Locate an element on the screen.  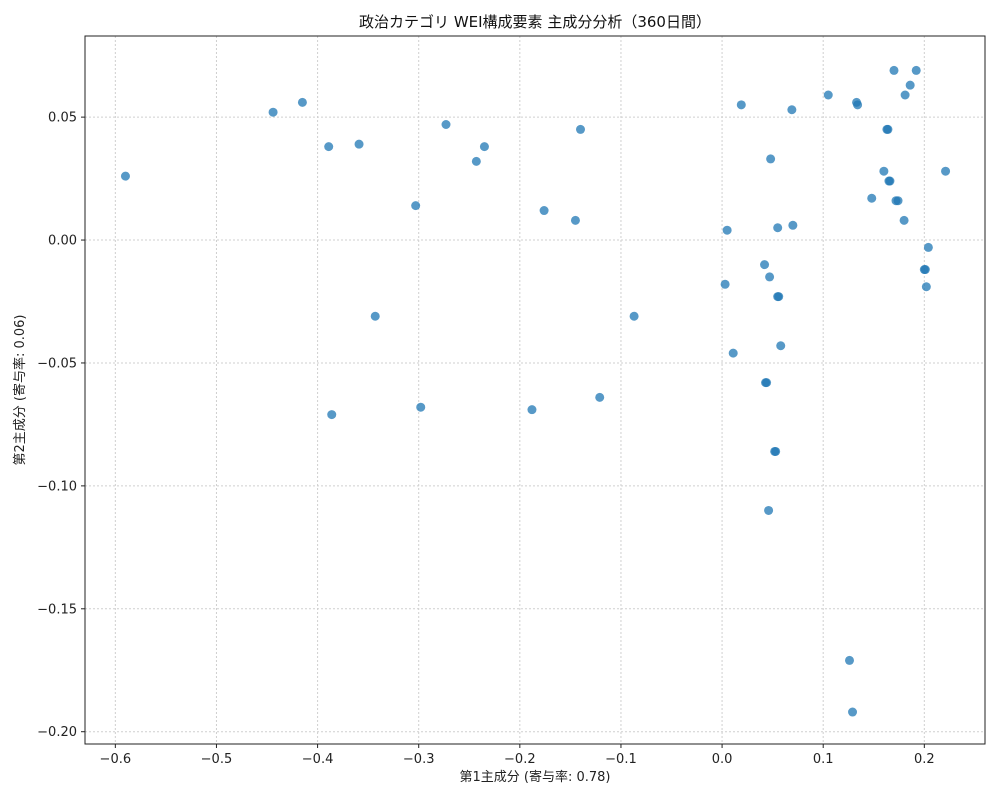
x-tick-label: −0.3 is located at coordinates (419, 759).